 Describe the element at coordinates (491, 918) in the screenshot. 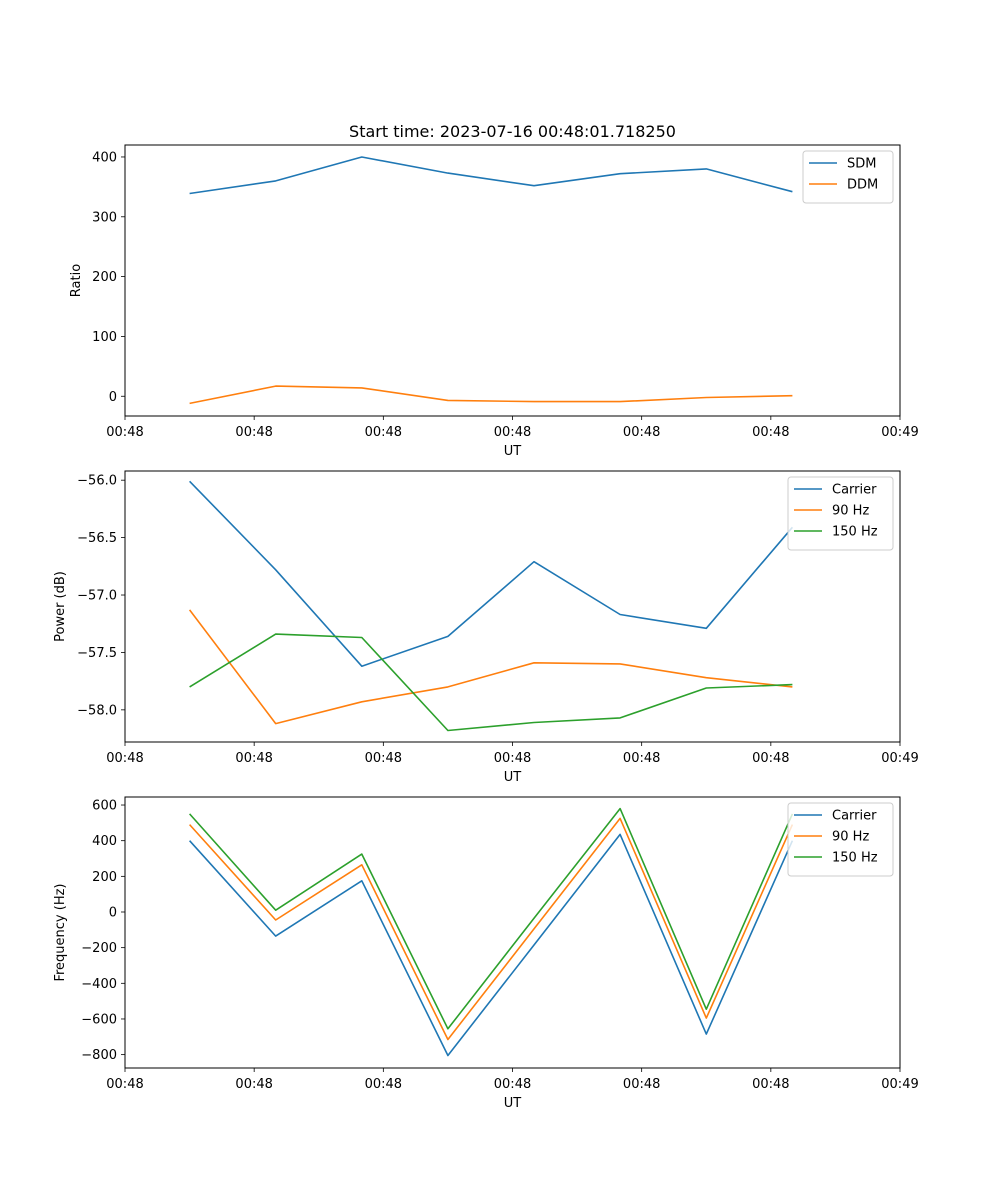

I see `frequency-series-line-150-hz` at that location.